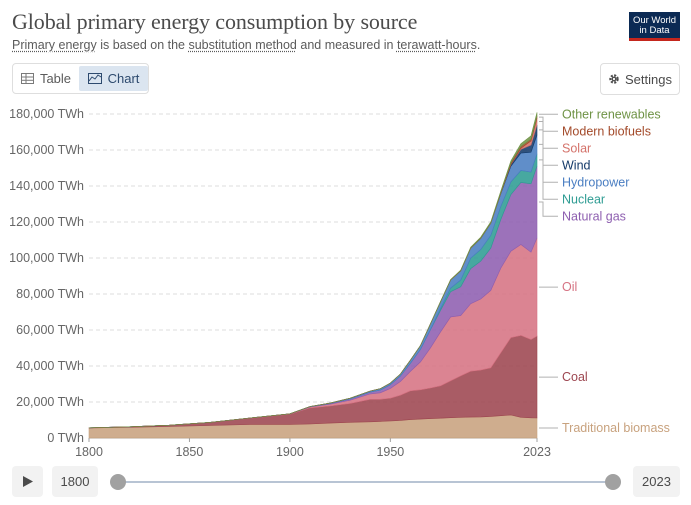 The height and width of the screenshot is (505, 691). Describe the element at coordinates (123, 78) in the screenshot. I see `tab-chart-label: Chart` at that location.